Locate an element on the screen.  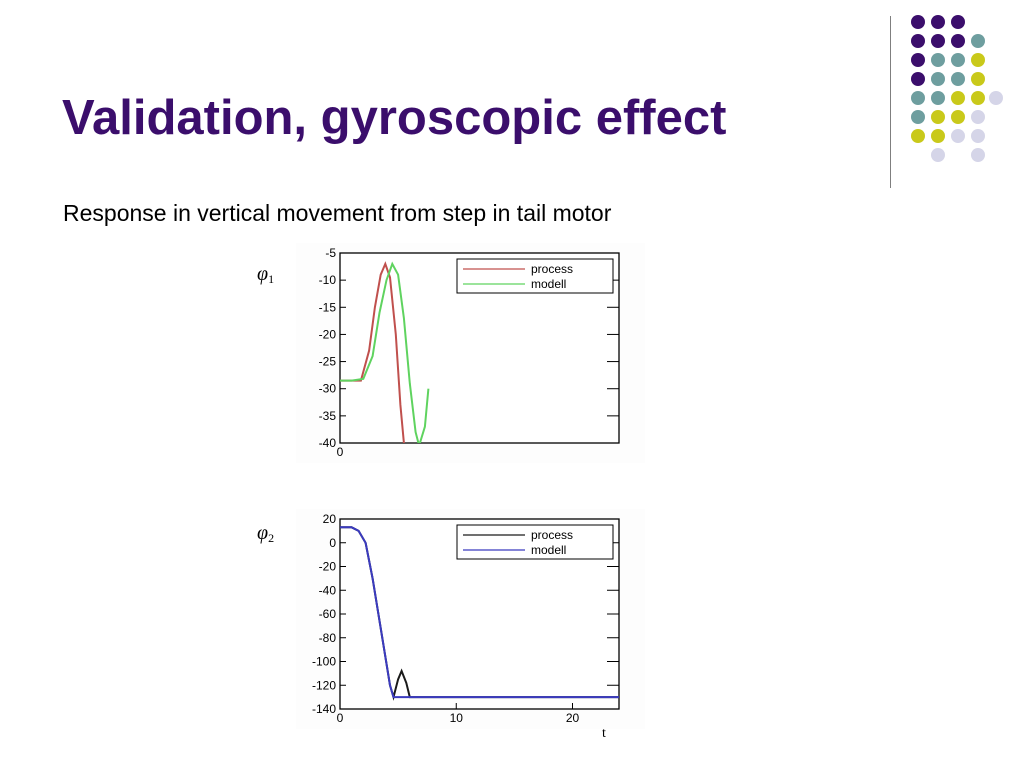
y-tick-label: 0 is located at coordinates (332, 543).